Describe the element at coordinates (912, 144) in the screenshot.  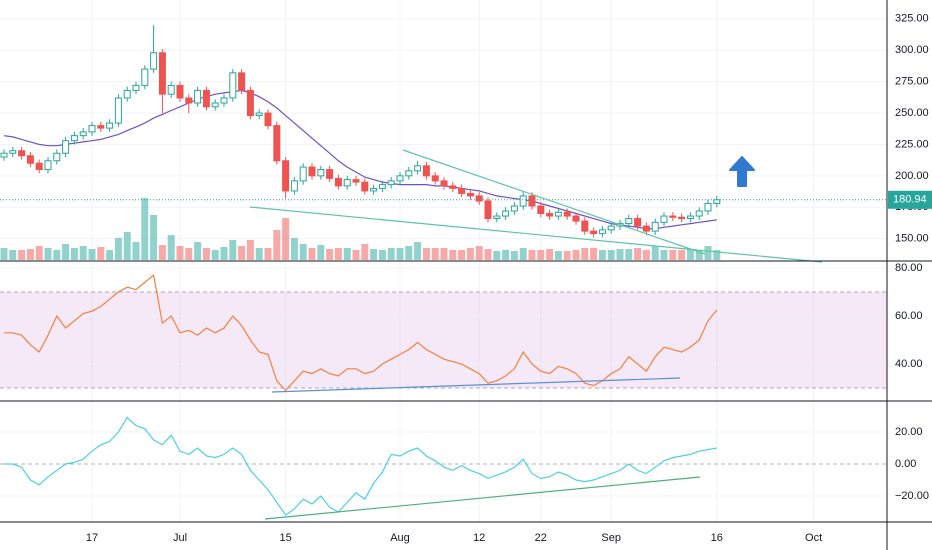
I see `y-tick-label: 225.00` at that location.